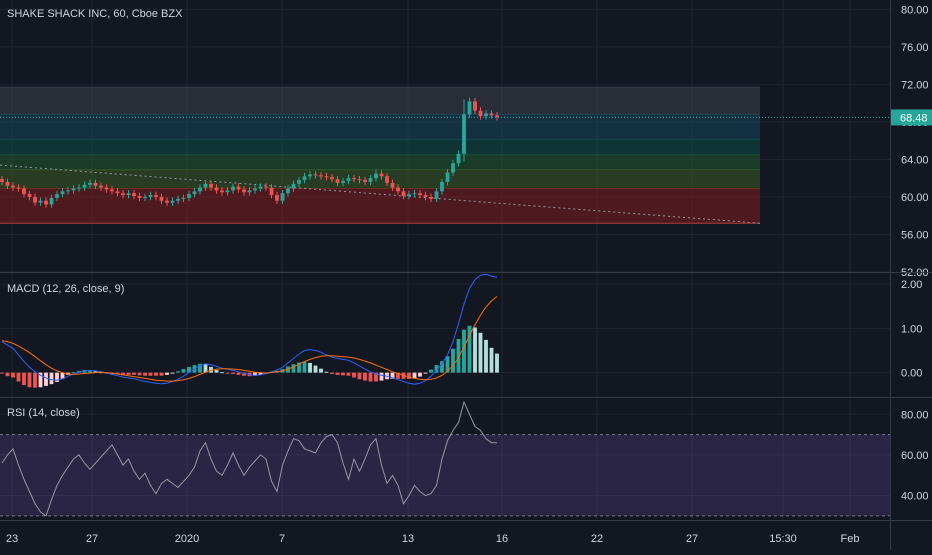 This screenshot has width=932, height=555. Describe the element at coordinates (380, 194) in the screenshot. I see `trend-line` at that location.